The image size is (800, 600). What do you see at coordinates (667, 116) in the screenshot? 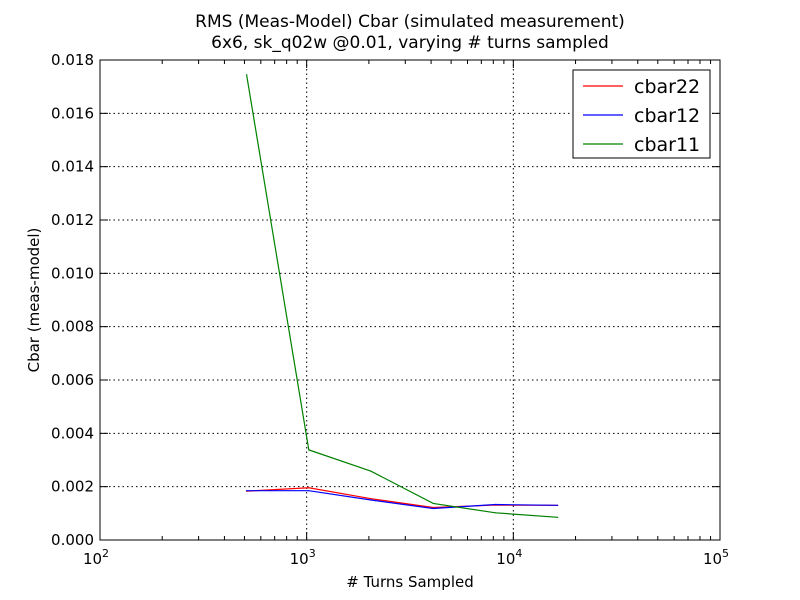
I see `legend-label-cbar12: cbar12` at bounding box center [667, 116].